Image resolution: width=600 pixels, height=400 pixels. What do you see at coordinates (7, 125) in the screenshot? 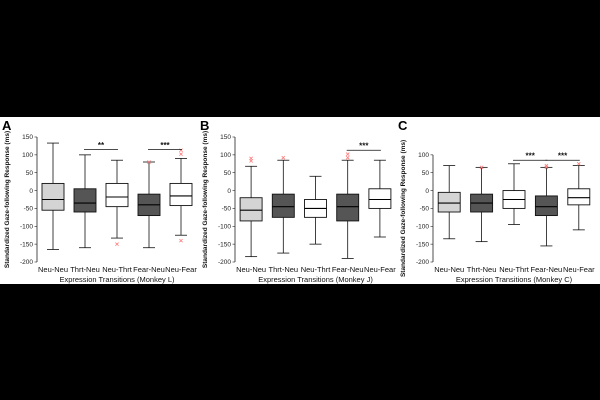
I see `panel-letter: A` at bounding box center [7, 125].